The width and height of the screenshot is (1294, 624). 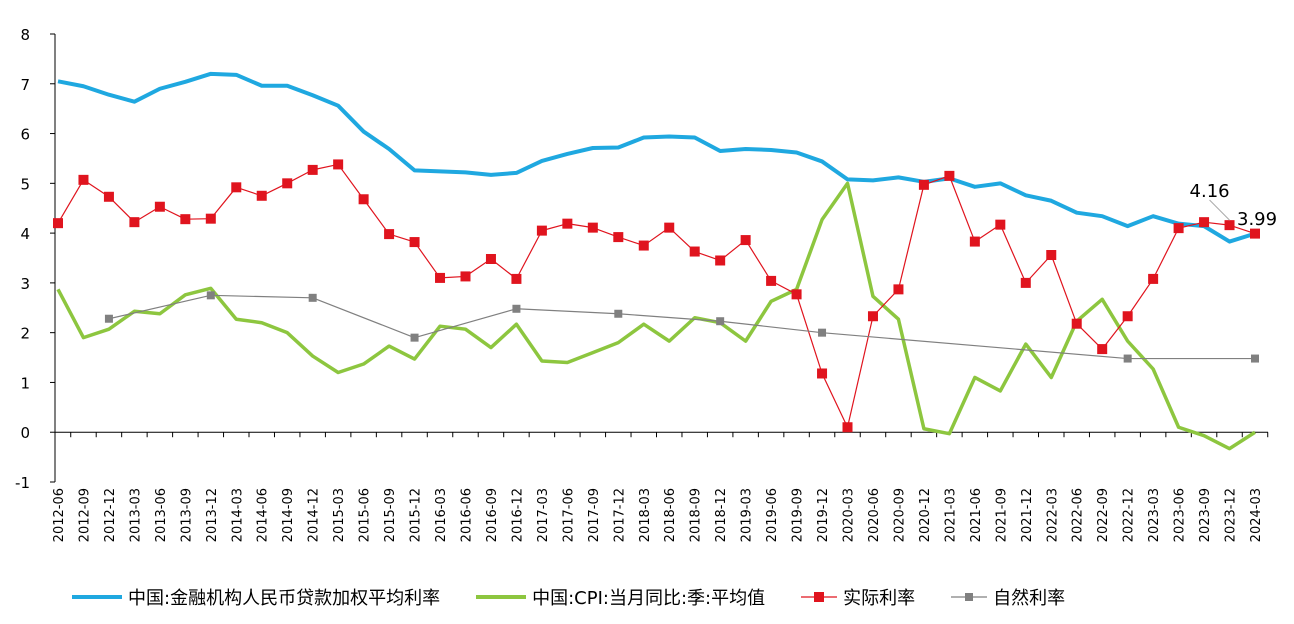 I want to click on y-tick-label: 7, so click(x=25, y=85).